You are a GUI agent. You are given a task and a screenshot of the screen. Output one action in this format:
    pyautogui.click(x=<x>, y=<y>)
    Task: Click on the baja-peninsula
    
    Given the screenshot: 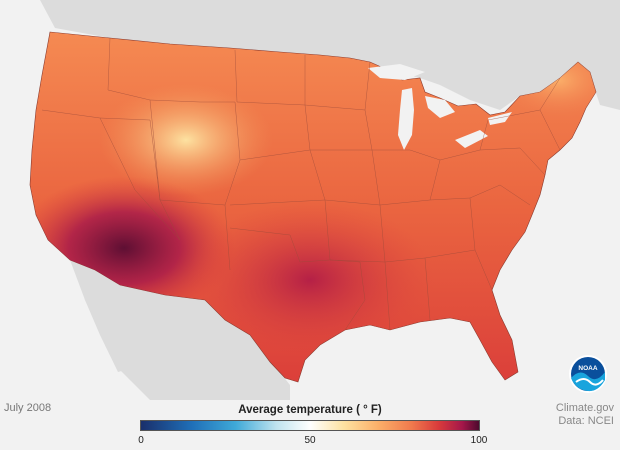 What is the action you would take?
    pyautogui.click(x=101, y=320)
    